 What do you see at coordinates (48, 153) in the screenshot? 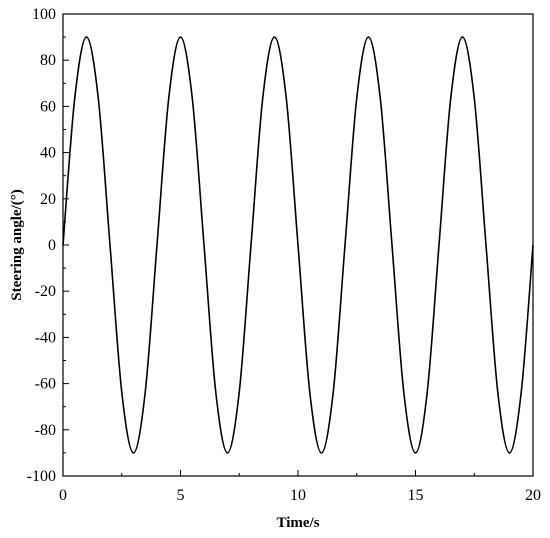
I see `y-tick-label: 40` at bounding box center [48, 153].